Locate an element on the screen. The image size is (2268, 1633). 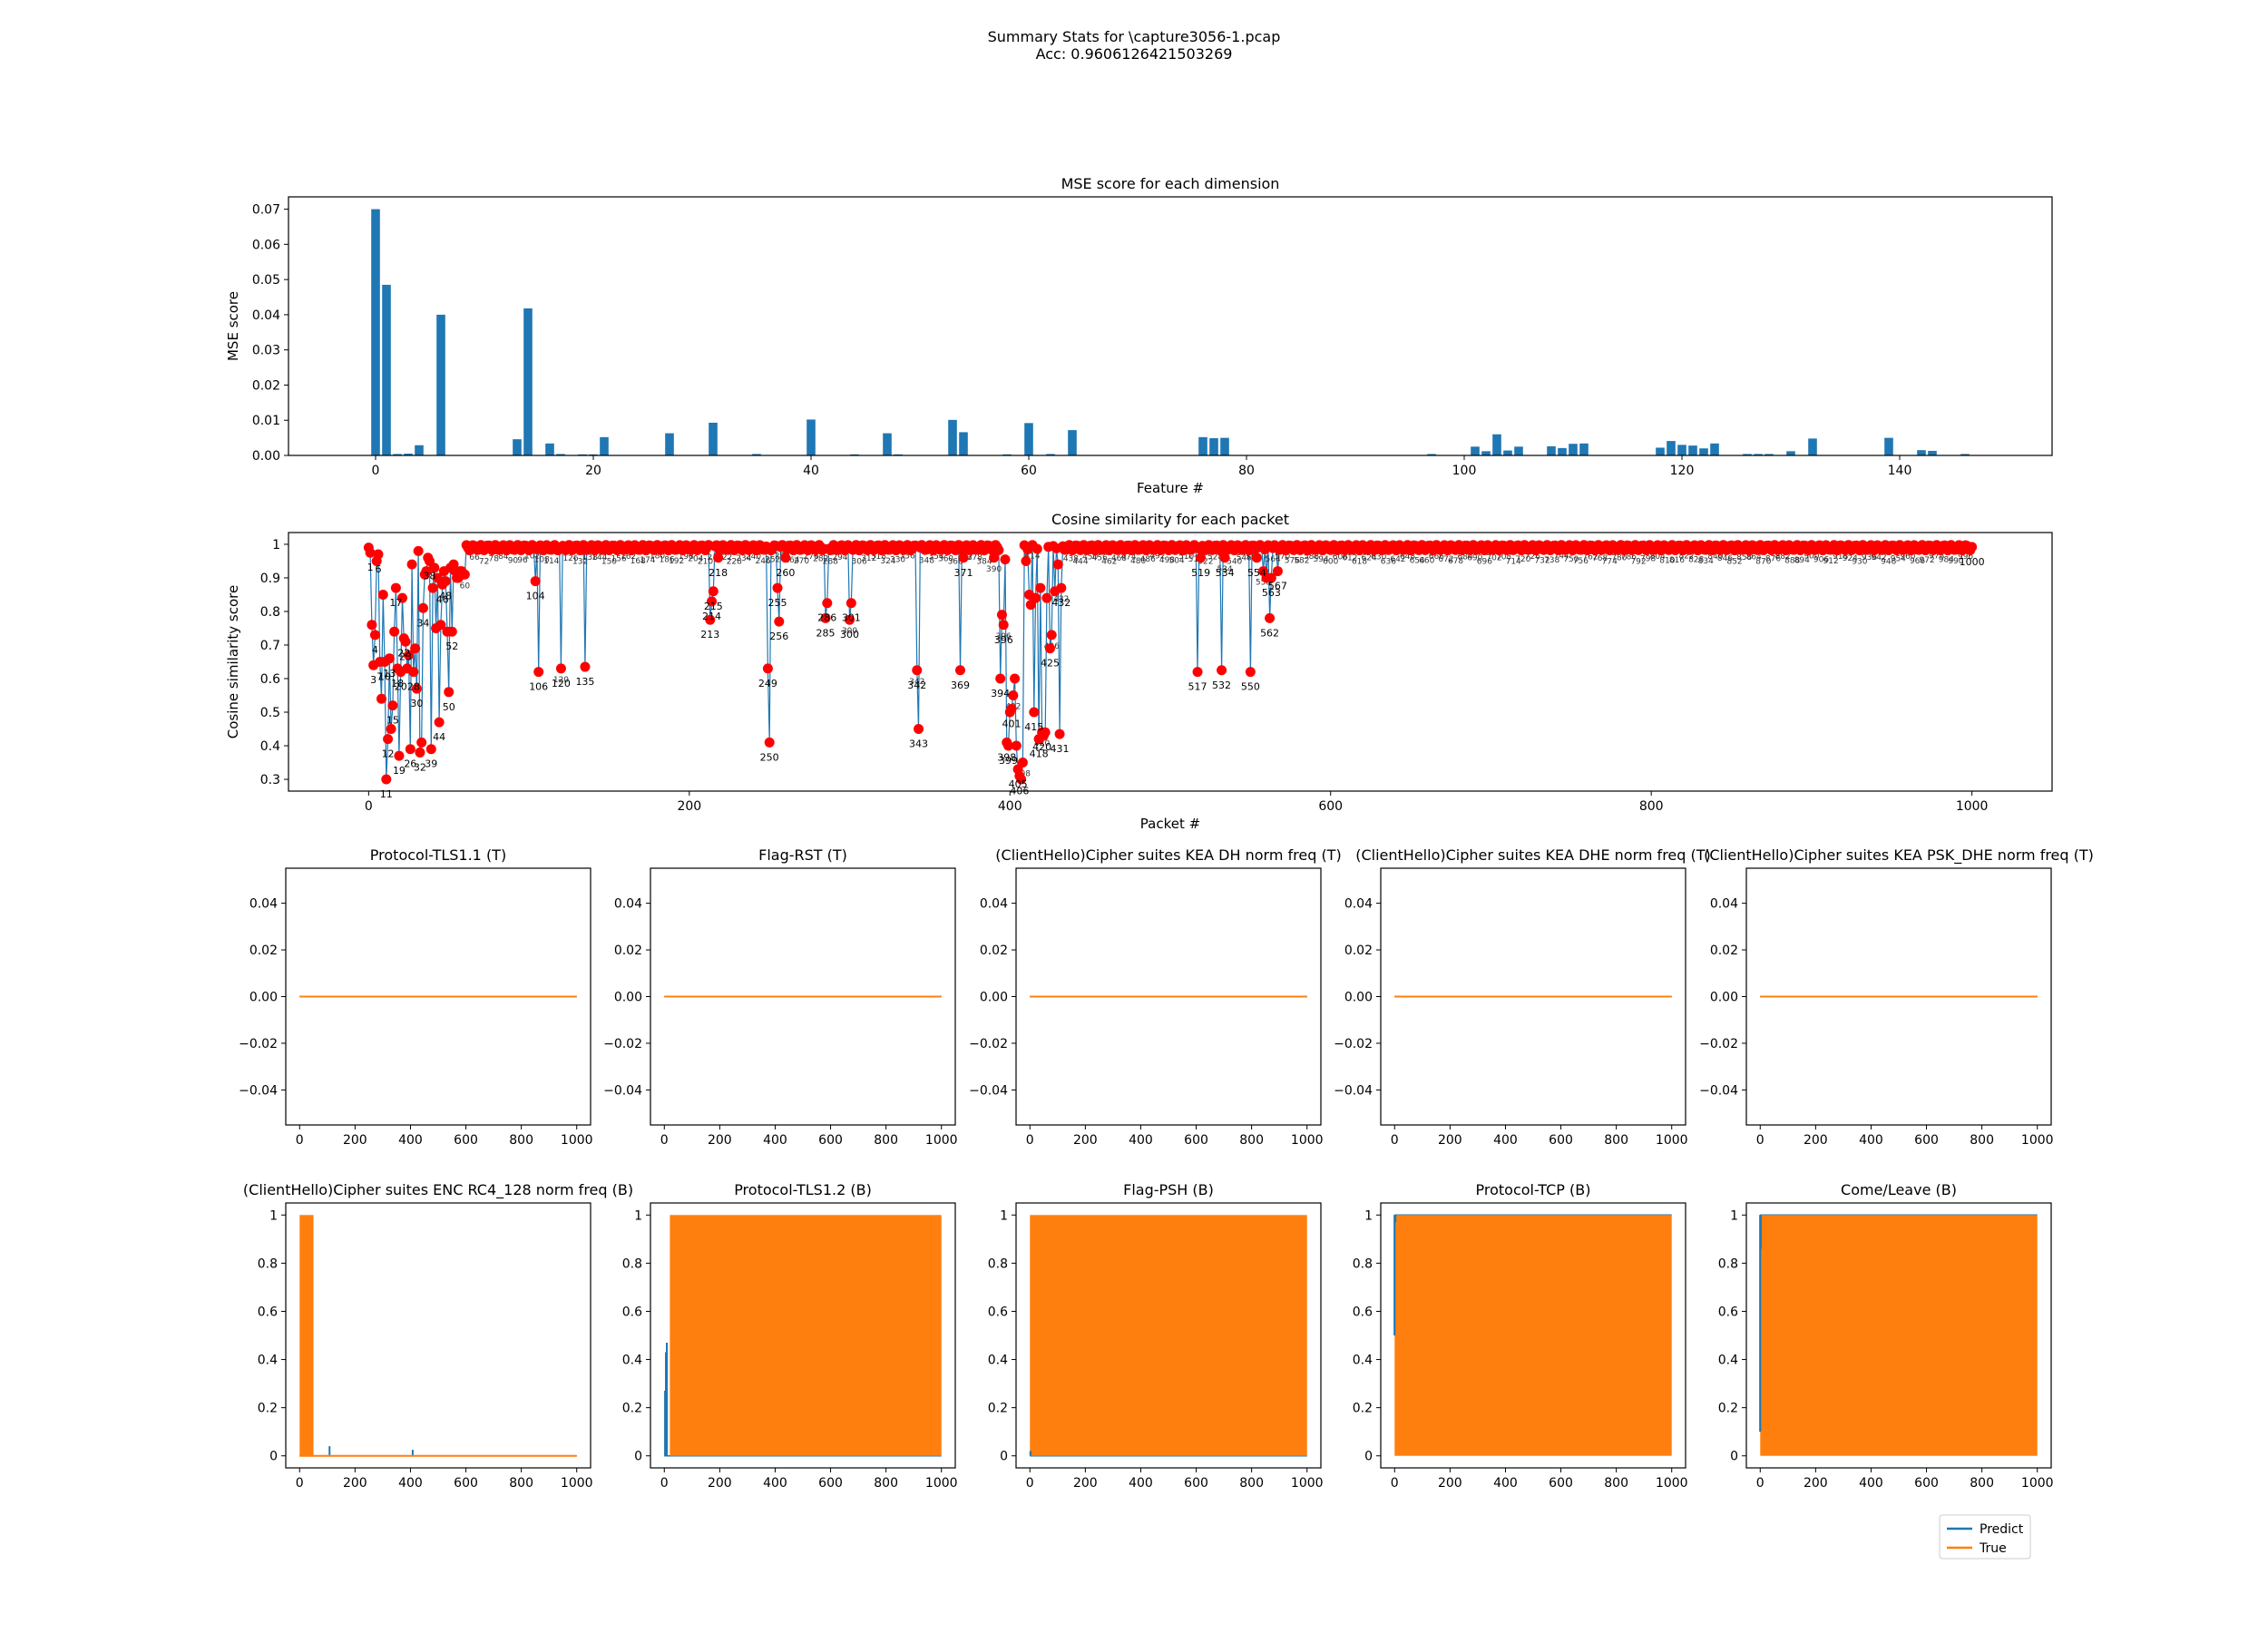
packet-label: 954 is located at coordinates (1898, 558).